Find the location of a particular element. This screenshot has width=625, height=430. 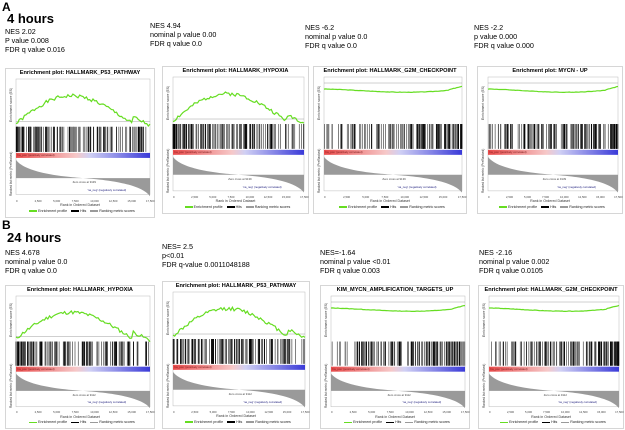

stats-line: NES 4.94 is located at coordinates (165, 25).